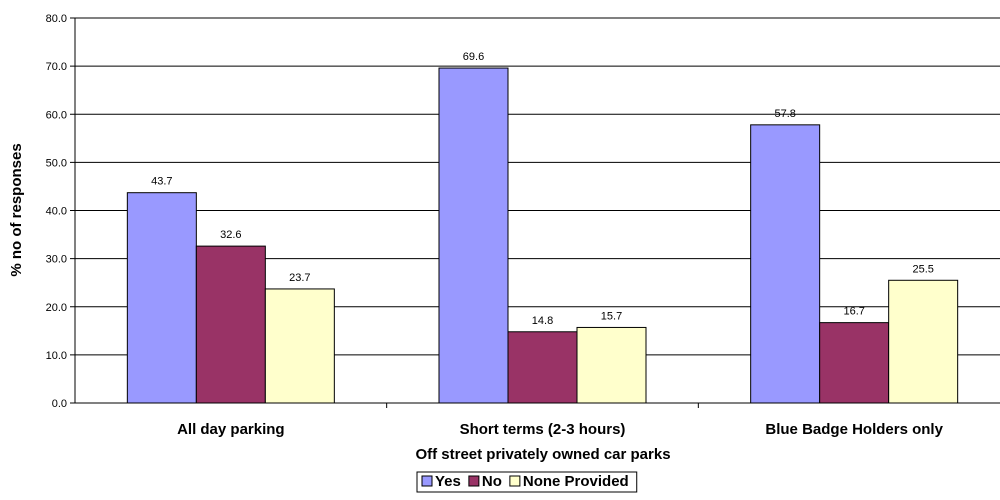 The width and height of the screenshot is (1000, 500). What do you see at coordinates (231, 429) in the screenshot?
I see `x-category-label: All day parking` at bounding box center [231, 429].